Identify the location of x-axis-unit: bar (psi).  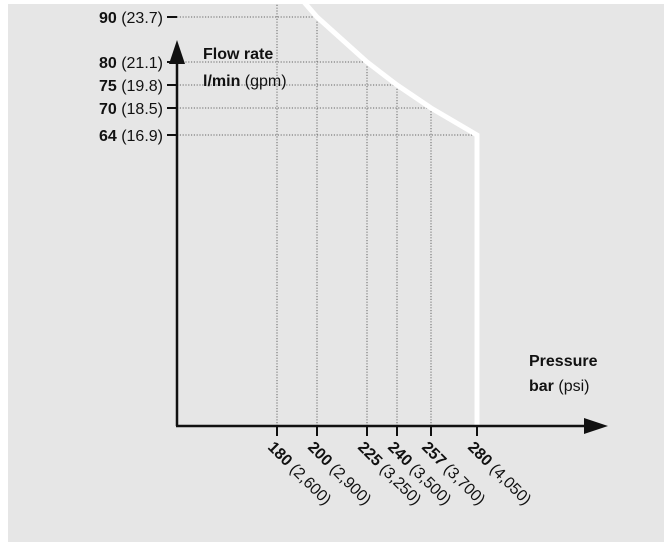
(559, 386).